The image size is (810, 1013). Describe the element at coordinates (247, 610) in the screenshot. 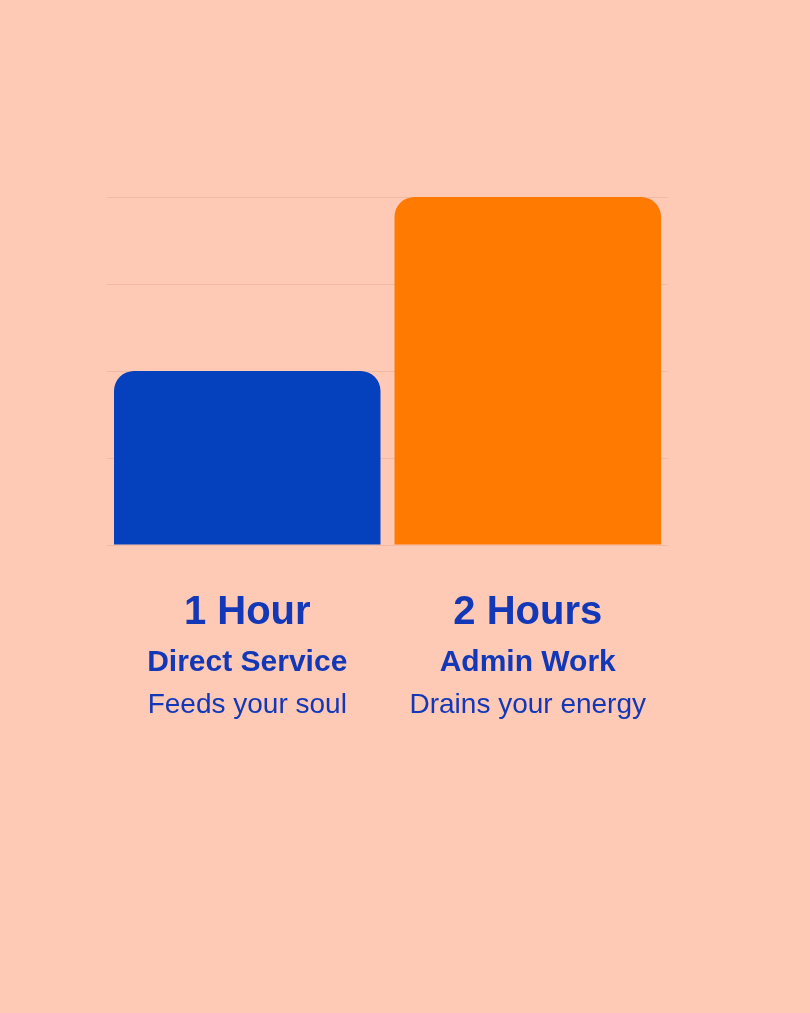

I see `data-label: 1 Hour` at that location.